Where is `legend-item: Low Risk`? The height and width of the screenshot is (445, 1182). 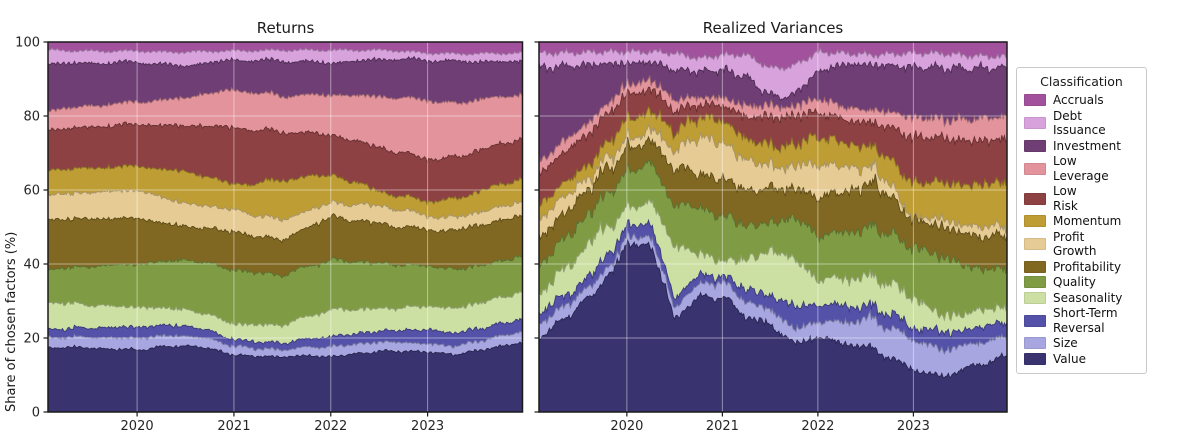
legend-item: Low Risk is located at coordinates (1081, 198).